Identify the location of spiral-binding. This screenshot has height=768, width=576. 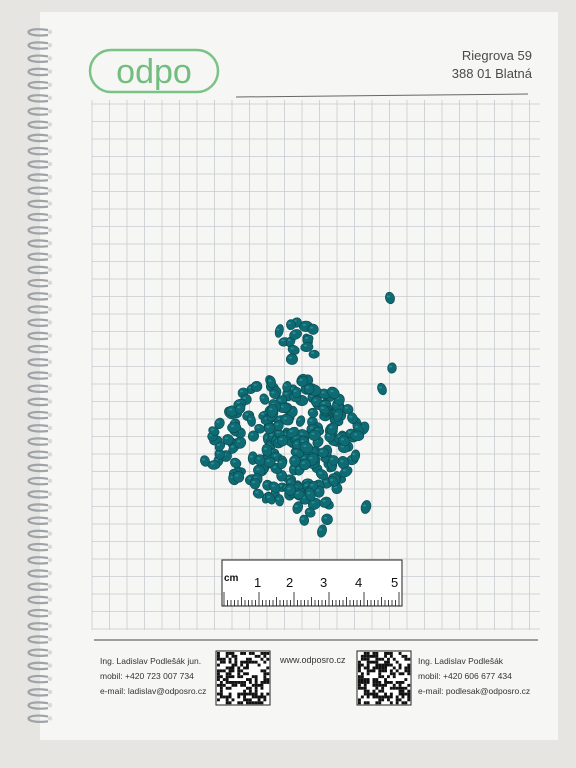
(40, 375).